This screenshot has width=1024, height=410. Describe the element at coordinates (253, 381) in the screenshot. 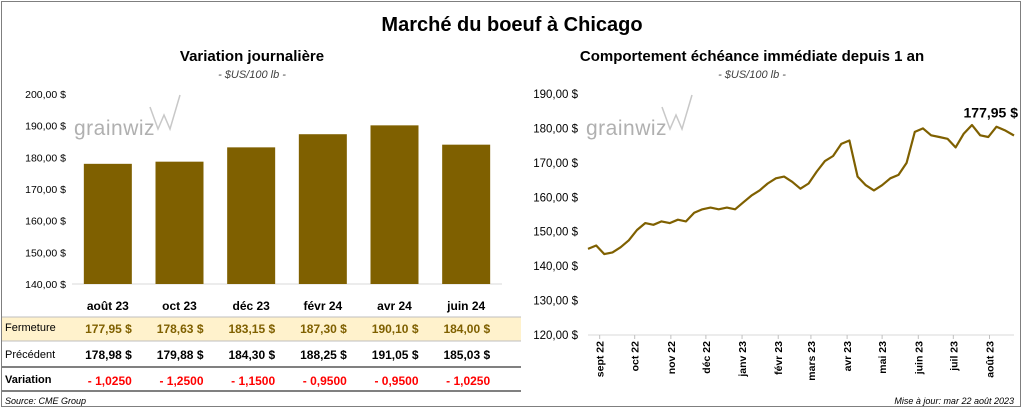

I see `variation-cell: - 1,1500` at that location.